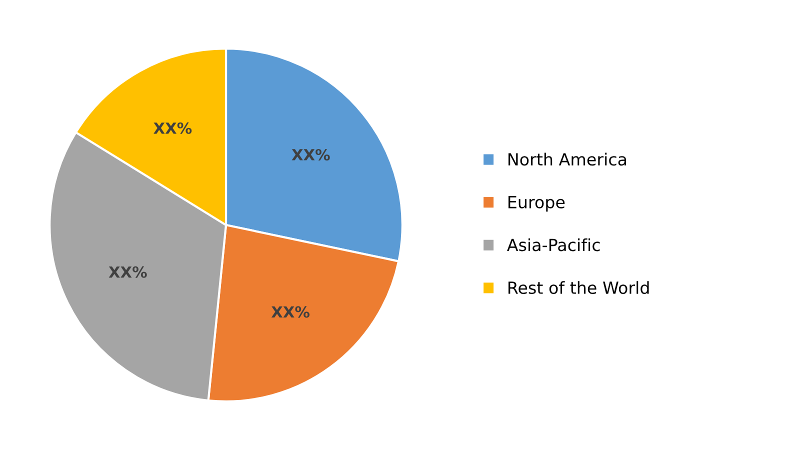 The image size is (800, 450). What do you see at coordinates (578, 287) in the screenshot?
I see `legend-label: Rest of the World` at bounding box center [578, 287].